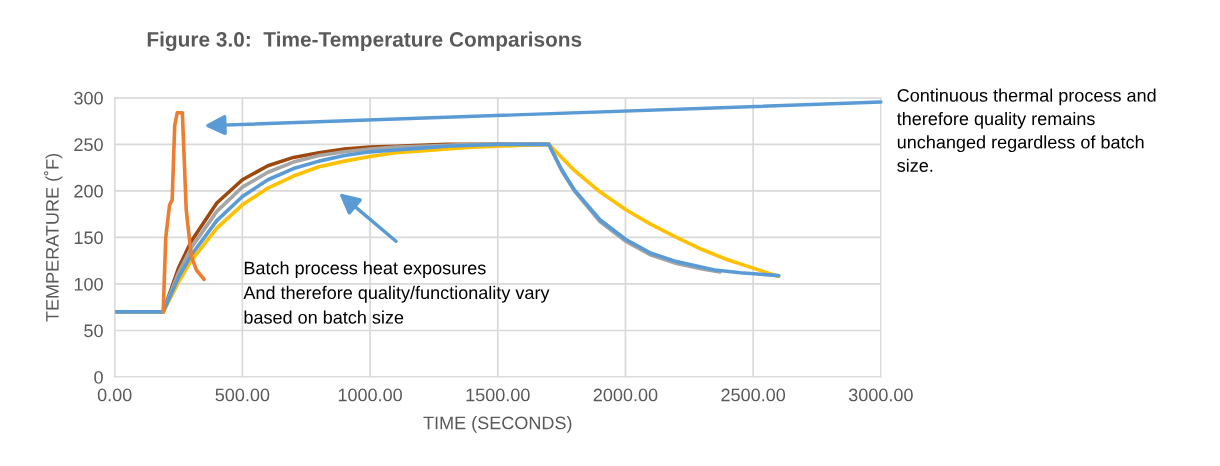 The image size is (1220, 466). Describe the element at coordinates (497, 424) in the screenshot. I see `x-axis-title: TIME (SECONDS)` at that location.